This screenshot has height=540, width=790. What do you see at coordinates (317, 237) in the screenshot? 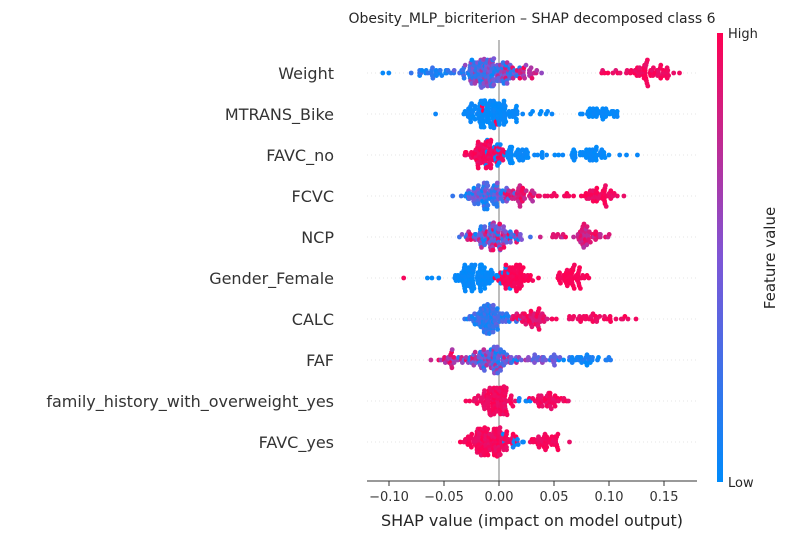
I see `feature-label: NCP` at bounding box center [317, 237].